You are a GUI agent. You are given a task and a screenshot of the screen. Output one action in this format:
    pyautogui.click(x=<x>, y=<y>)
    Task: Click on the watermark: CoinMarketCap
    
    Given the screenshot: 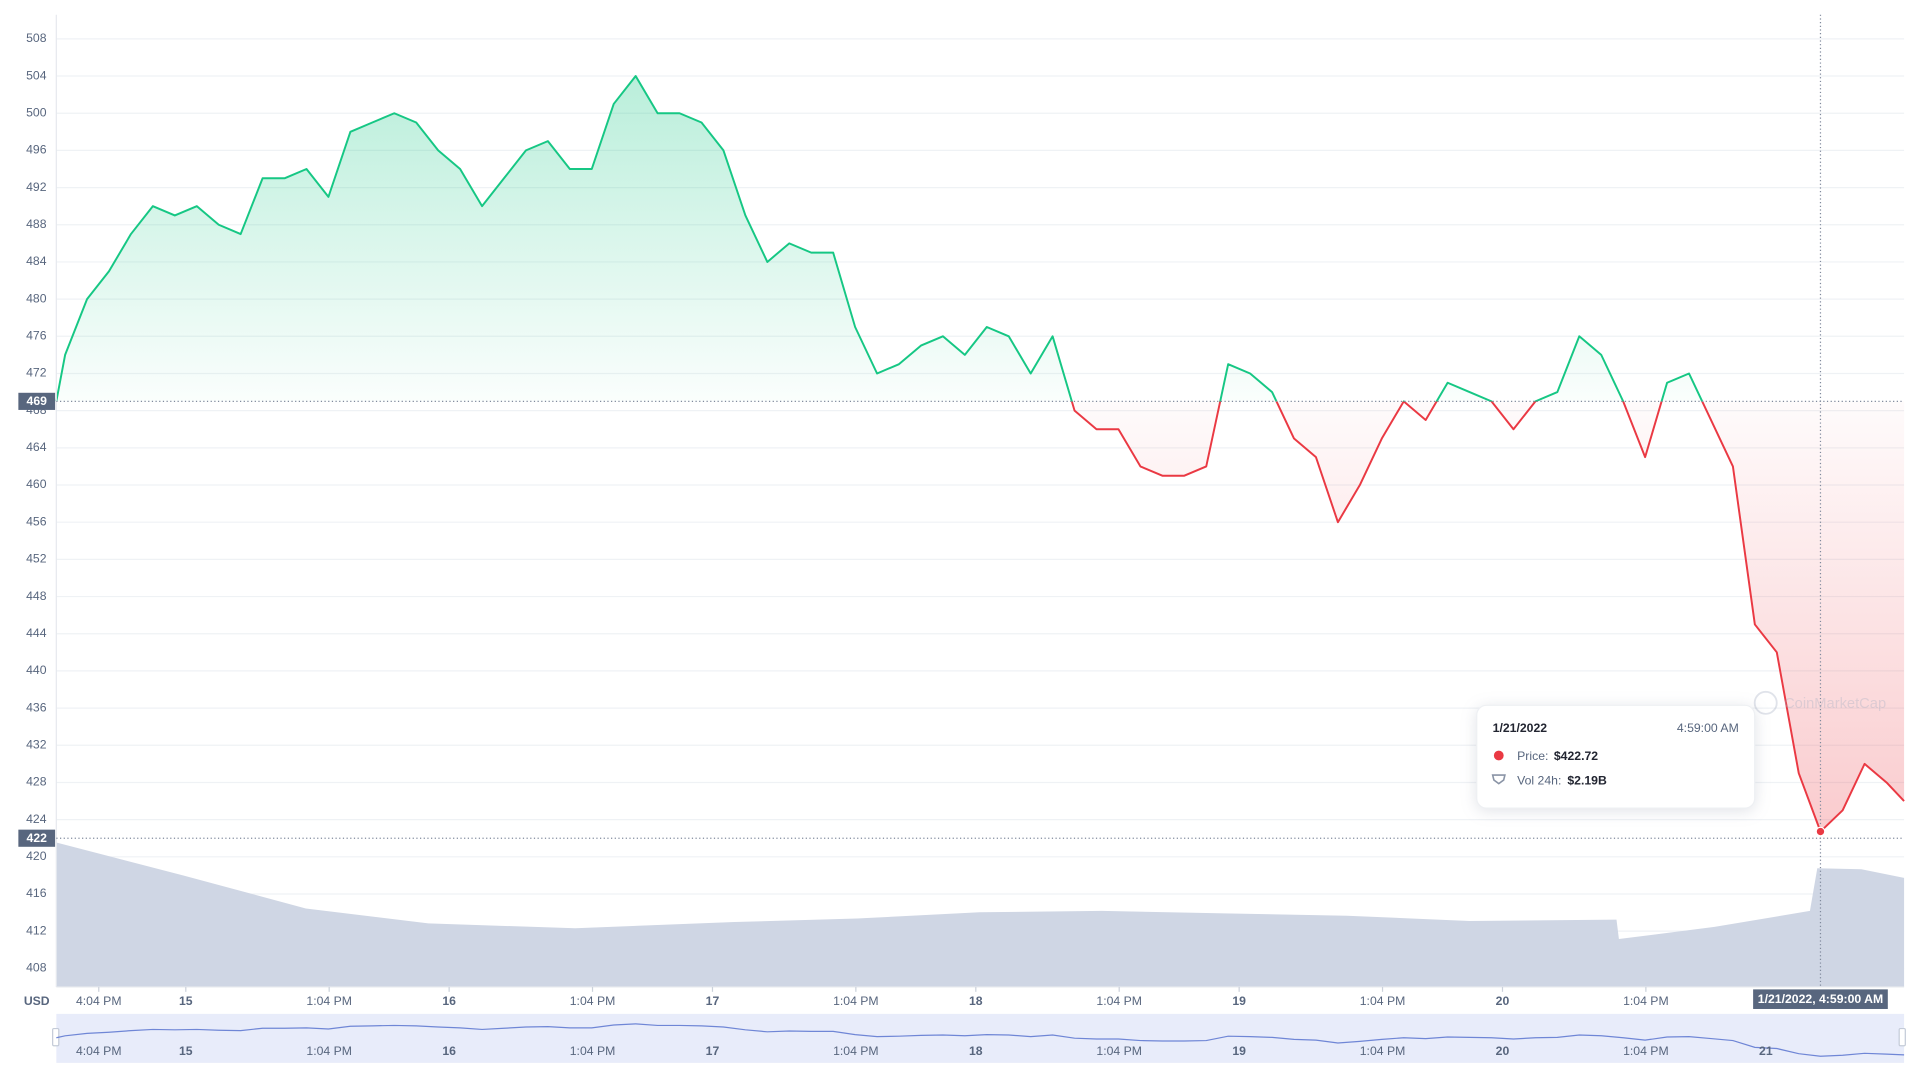 What is the action you would take?
    pyautogui.click(x=1819, y=702)
    